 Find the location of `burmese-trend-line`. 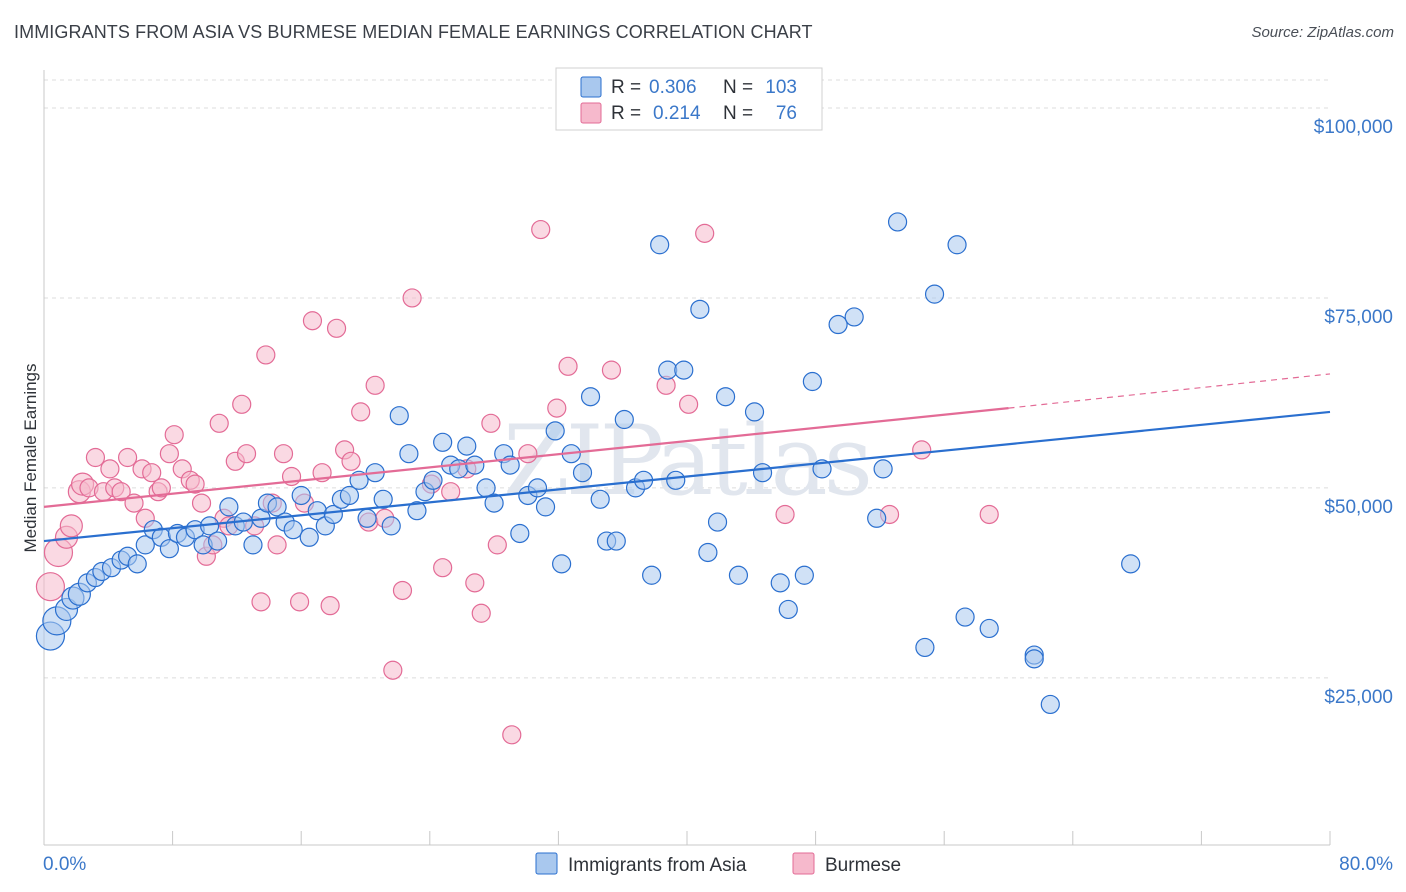

burmese-trend-line is located at coordinates (526, 457).